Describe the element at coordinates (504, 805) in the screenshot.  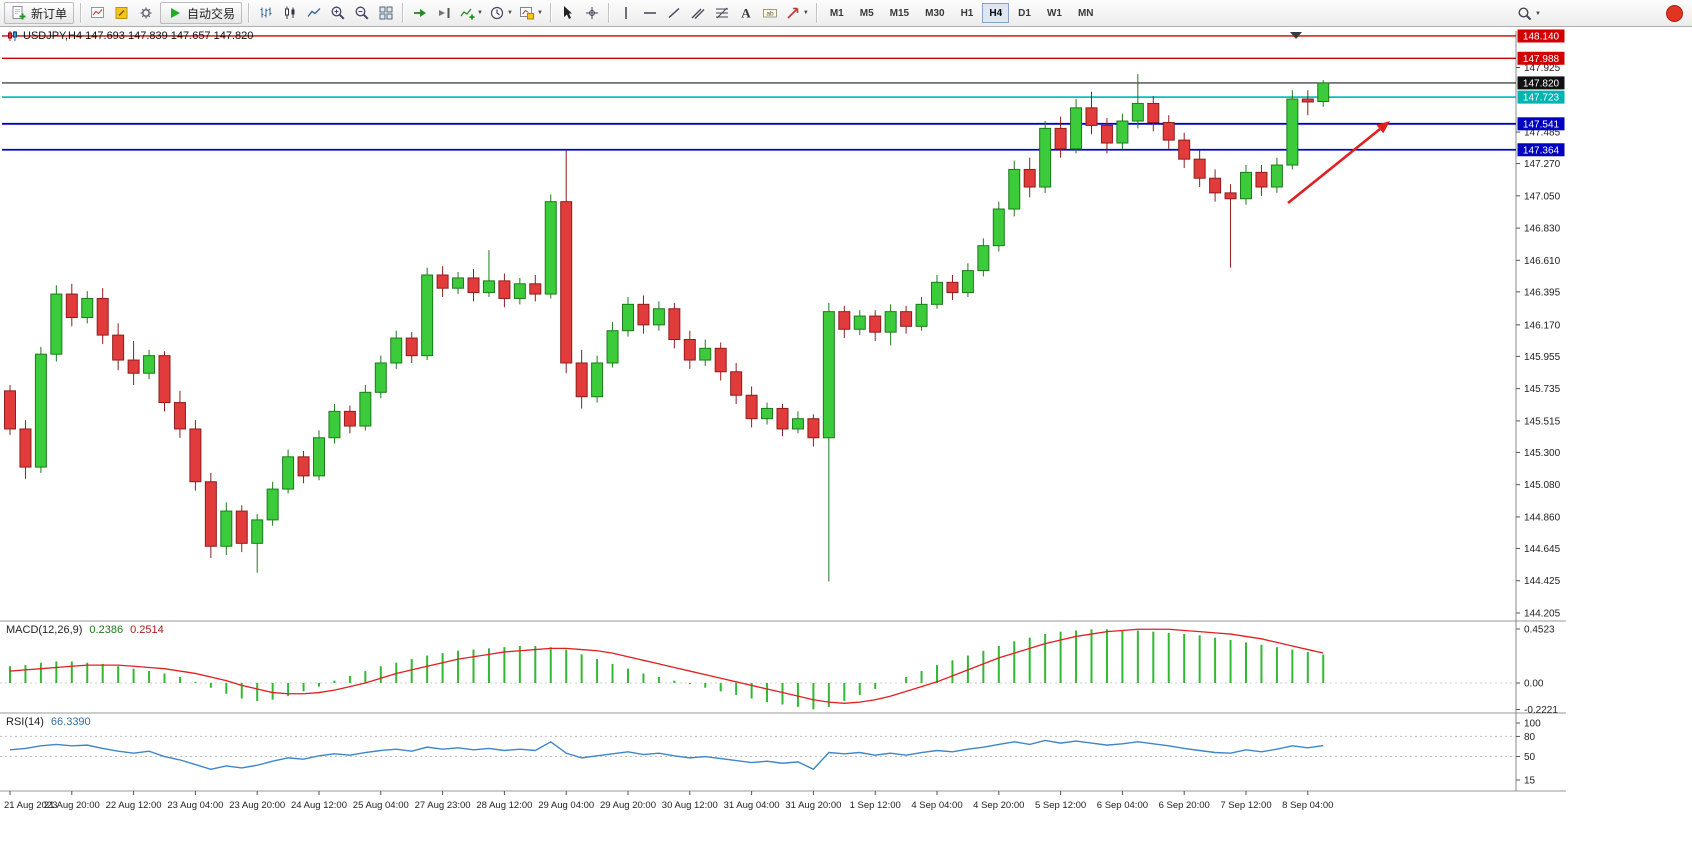
I see `time-label: 28 Aug 12:00` at that location.